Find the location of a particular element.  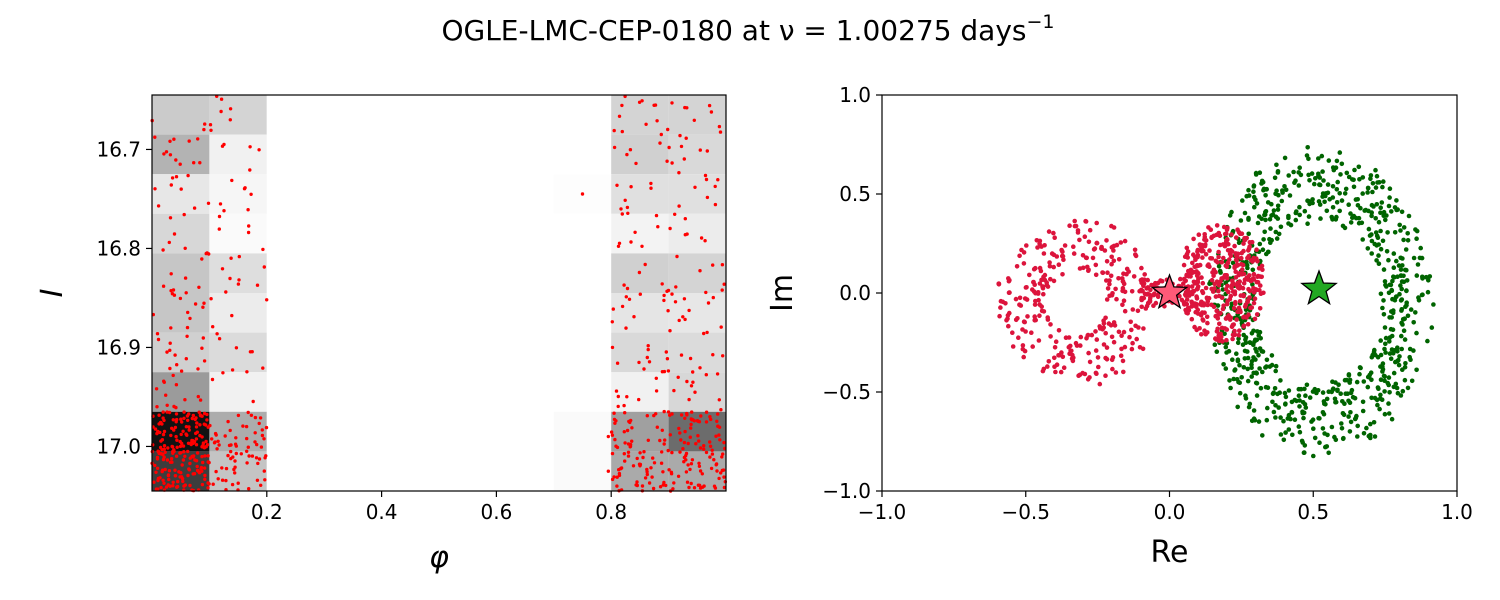

right-y-axis-label: Im is located at coordinates (782, 293).